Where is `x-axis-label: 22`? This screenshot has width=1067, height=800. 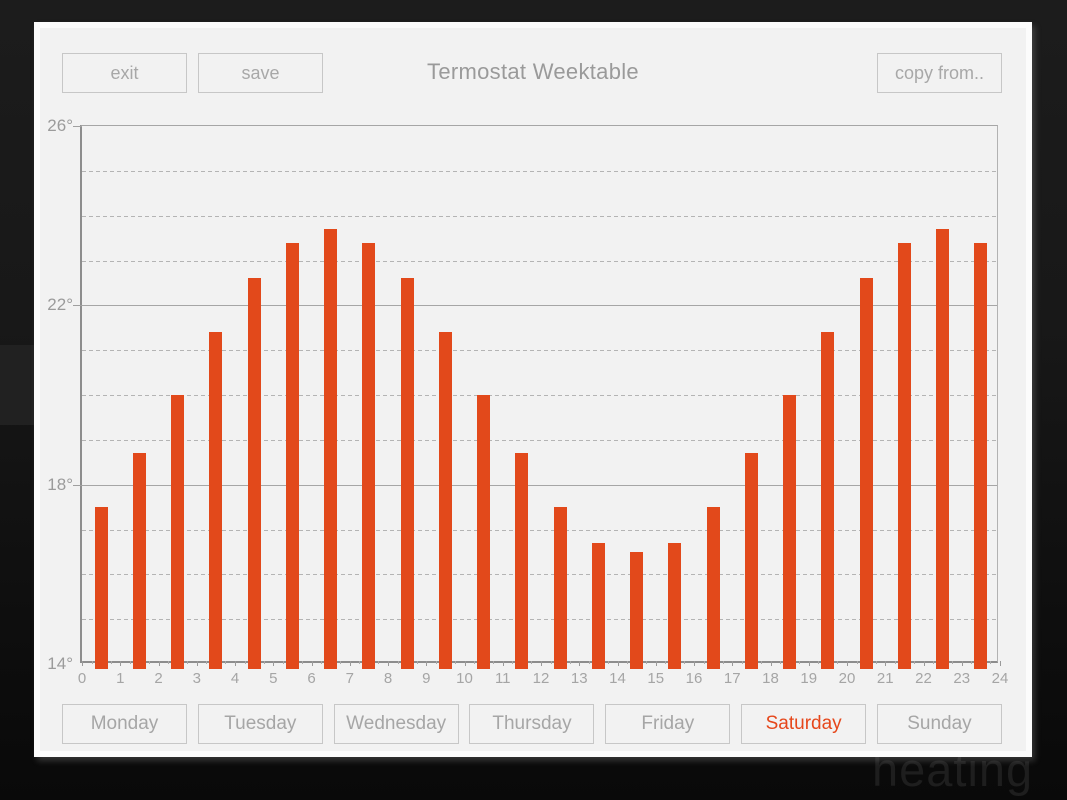
x-axis-label: 22 is located at coordinates (923, 678).